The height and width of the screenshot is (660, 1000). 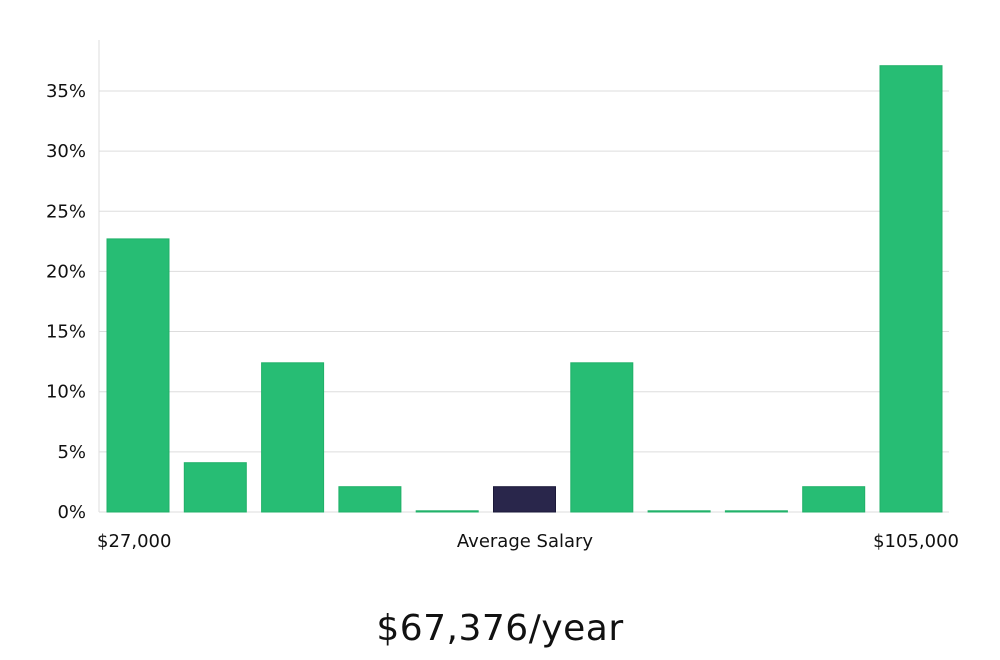 I want to click on y-tick-label: 20%, so click(x=66, y=271).